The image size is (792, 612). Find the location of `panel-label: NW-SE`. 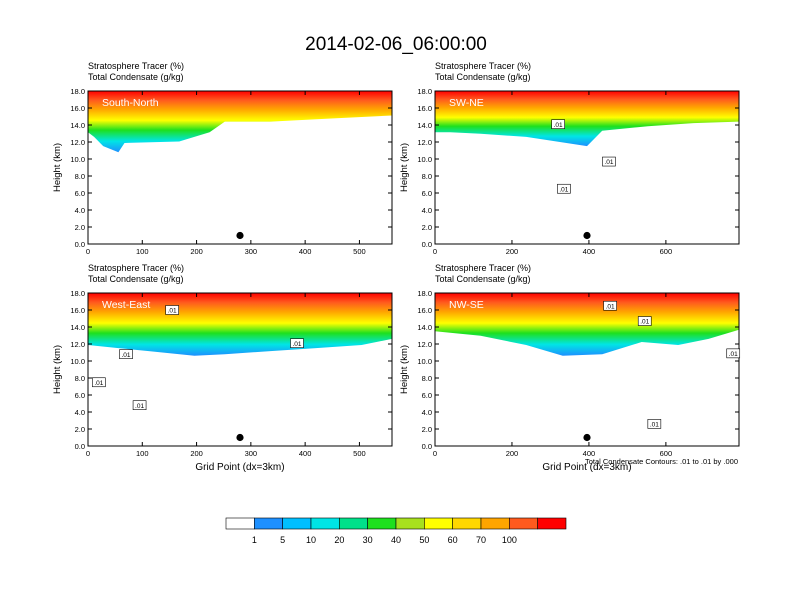

panel-label: NW-SE is located at coordinates (466, 305).